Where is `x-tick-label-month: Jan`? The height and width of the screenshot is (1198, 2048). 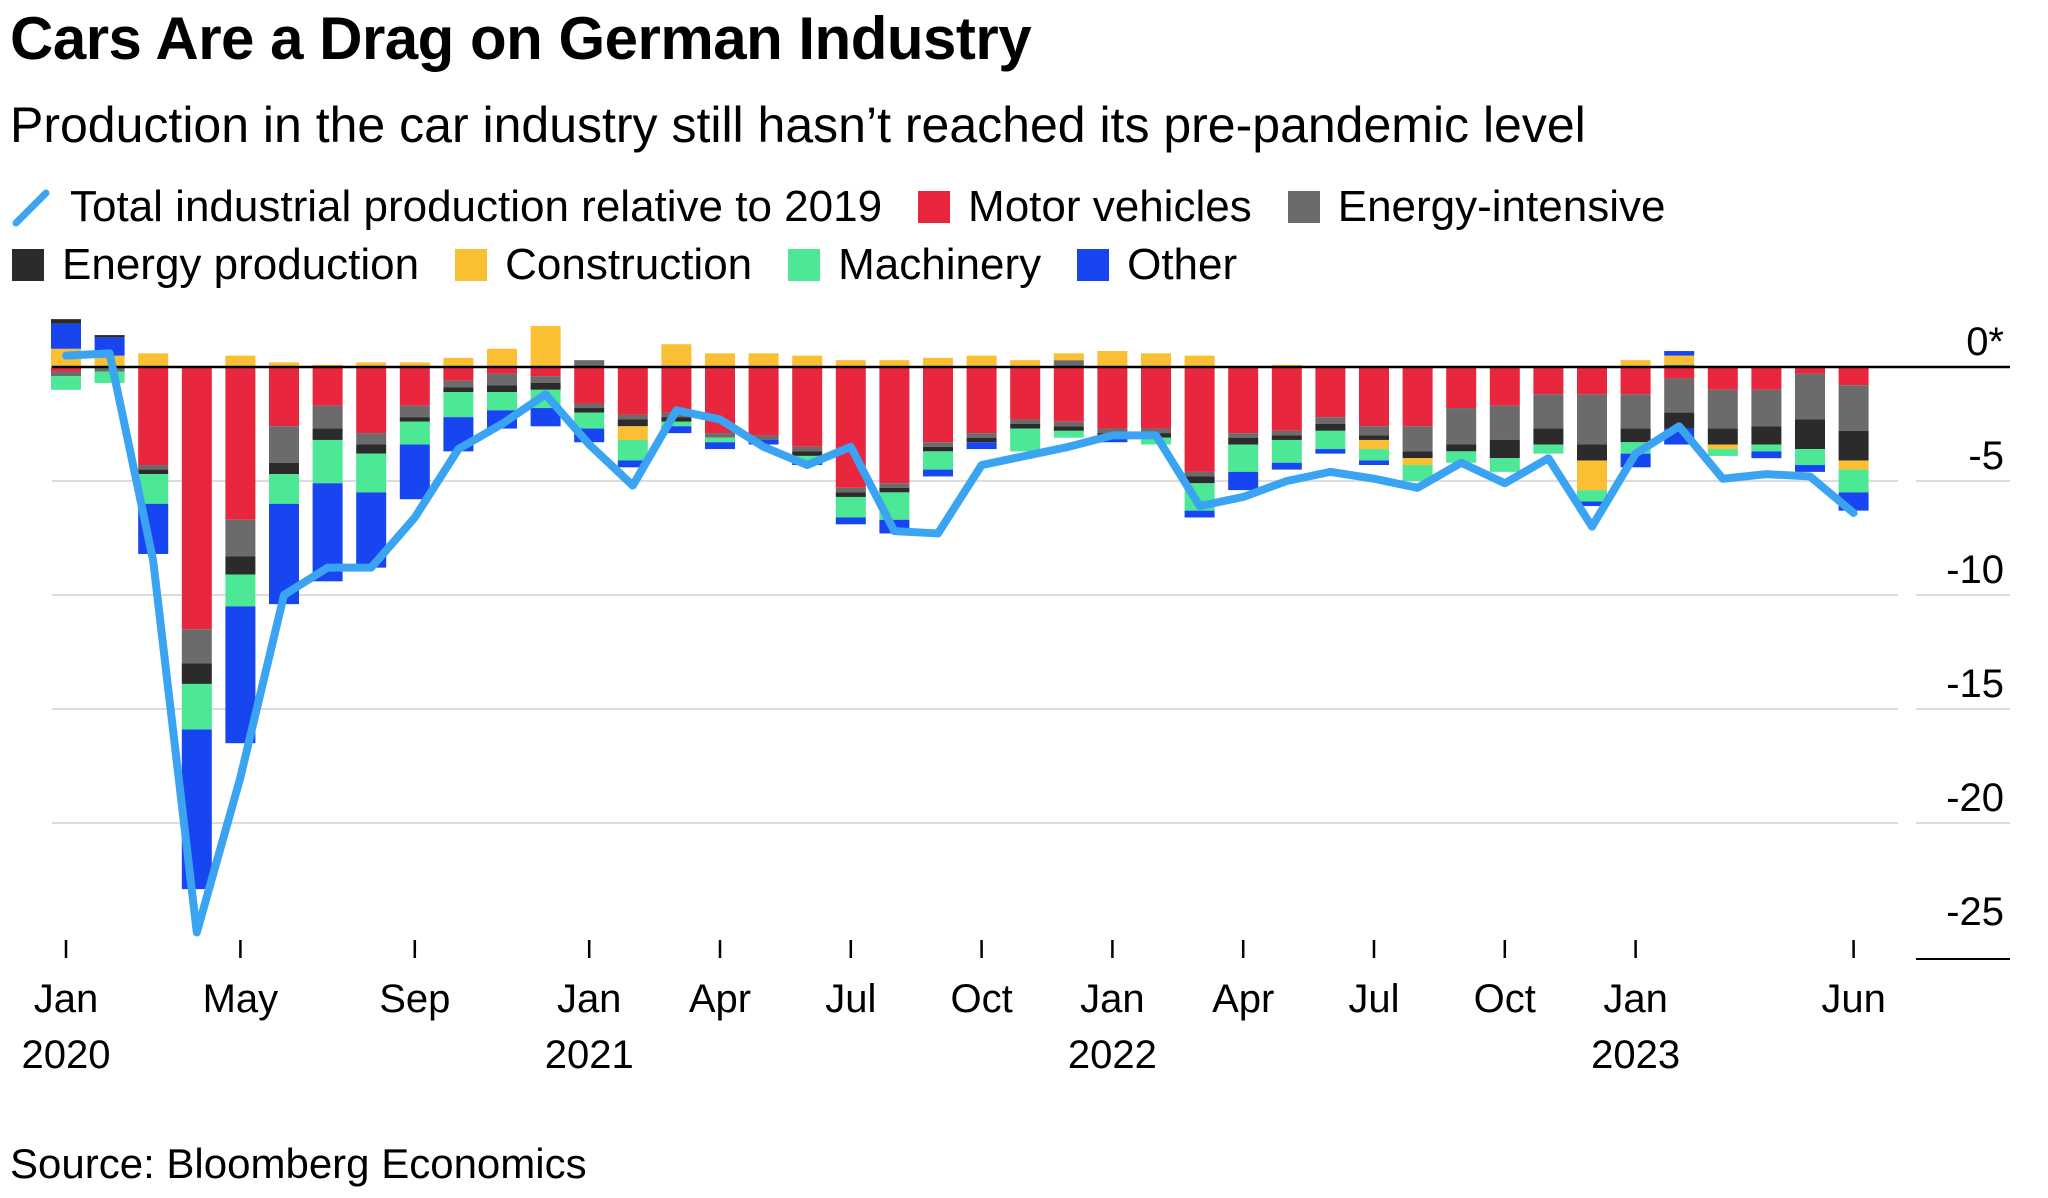 x-tick-label-month: Jan is located at coordinates (1112, 999).